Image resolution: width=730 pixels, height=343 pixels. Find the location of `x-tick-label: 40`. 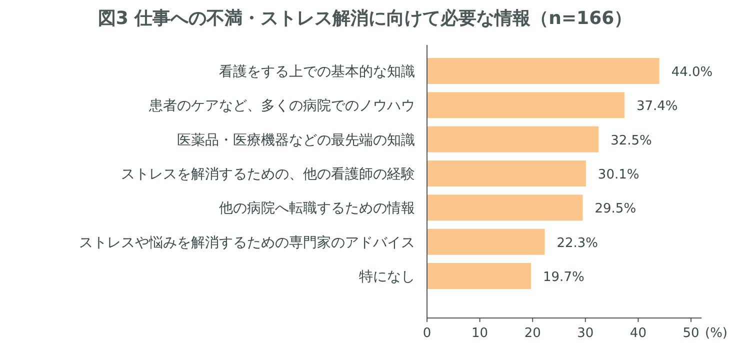

x-tick-label: 40 is located at coordinates (638, 333).